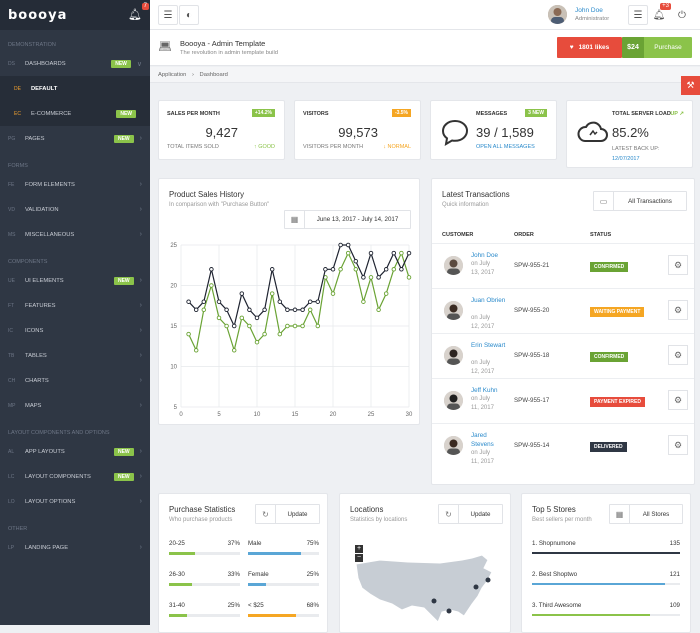 The image size is (700, 633). I want to click on stat-footer: Visitors per month, so click(333, 147).